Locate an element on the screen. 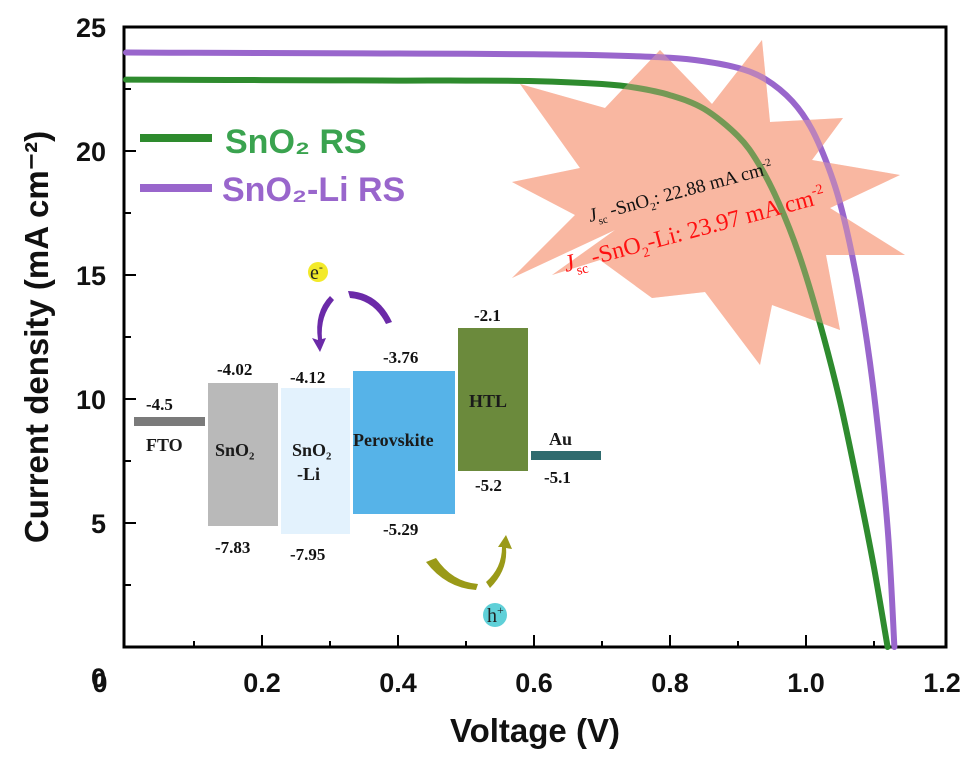 The image size is (964, 766). band-perovskite-vb: -5.29 is located at coordinates (400, 529).